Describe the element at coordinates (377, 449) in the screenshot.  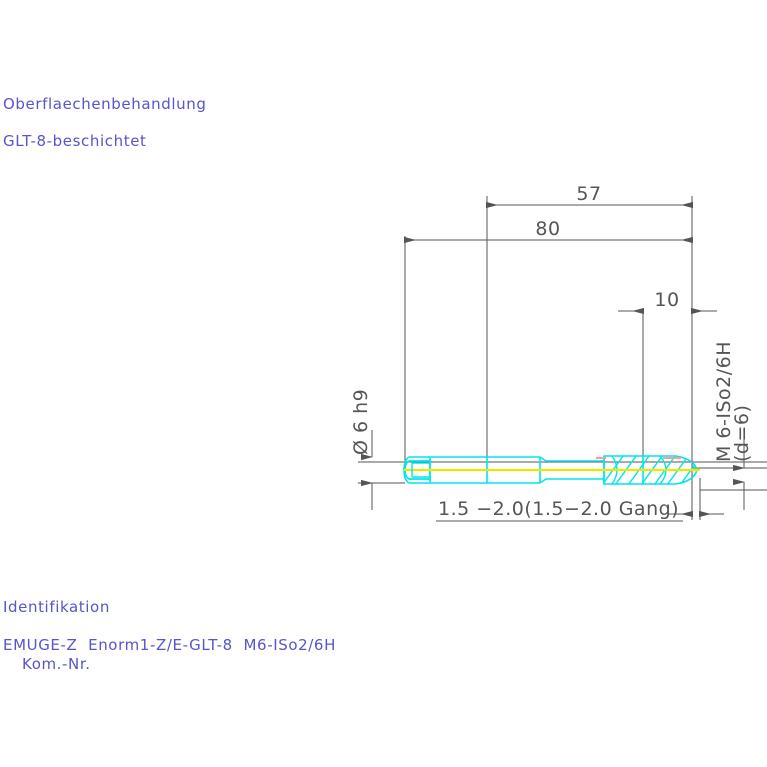
I see `dimension-diameter: Ø 6 h9` at that location.